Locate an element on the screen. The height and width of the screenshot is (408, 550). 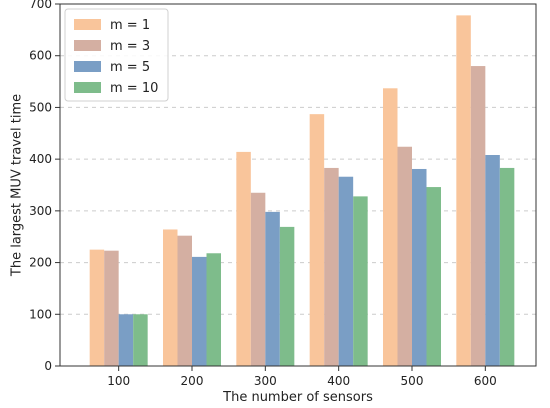
x-tick-label: 600 is located at coordinates (485, 381).